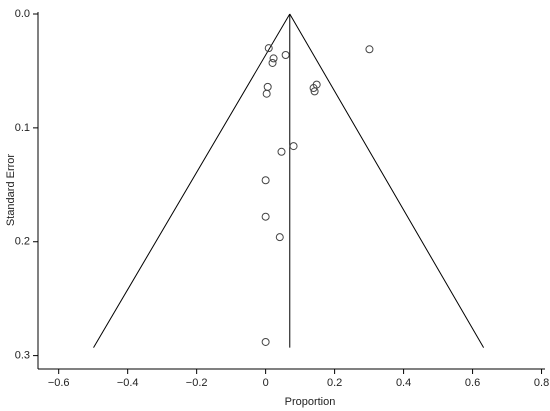  Describe the element at coordinates (22, 14) in the screenshot. I see `y-tick-label: 0.0` at that location.